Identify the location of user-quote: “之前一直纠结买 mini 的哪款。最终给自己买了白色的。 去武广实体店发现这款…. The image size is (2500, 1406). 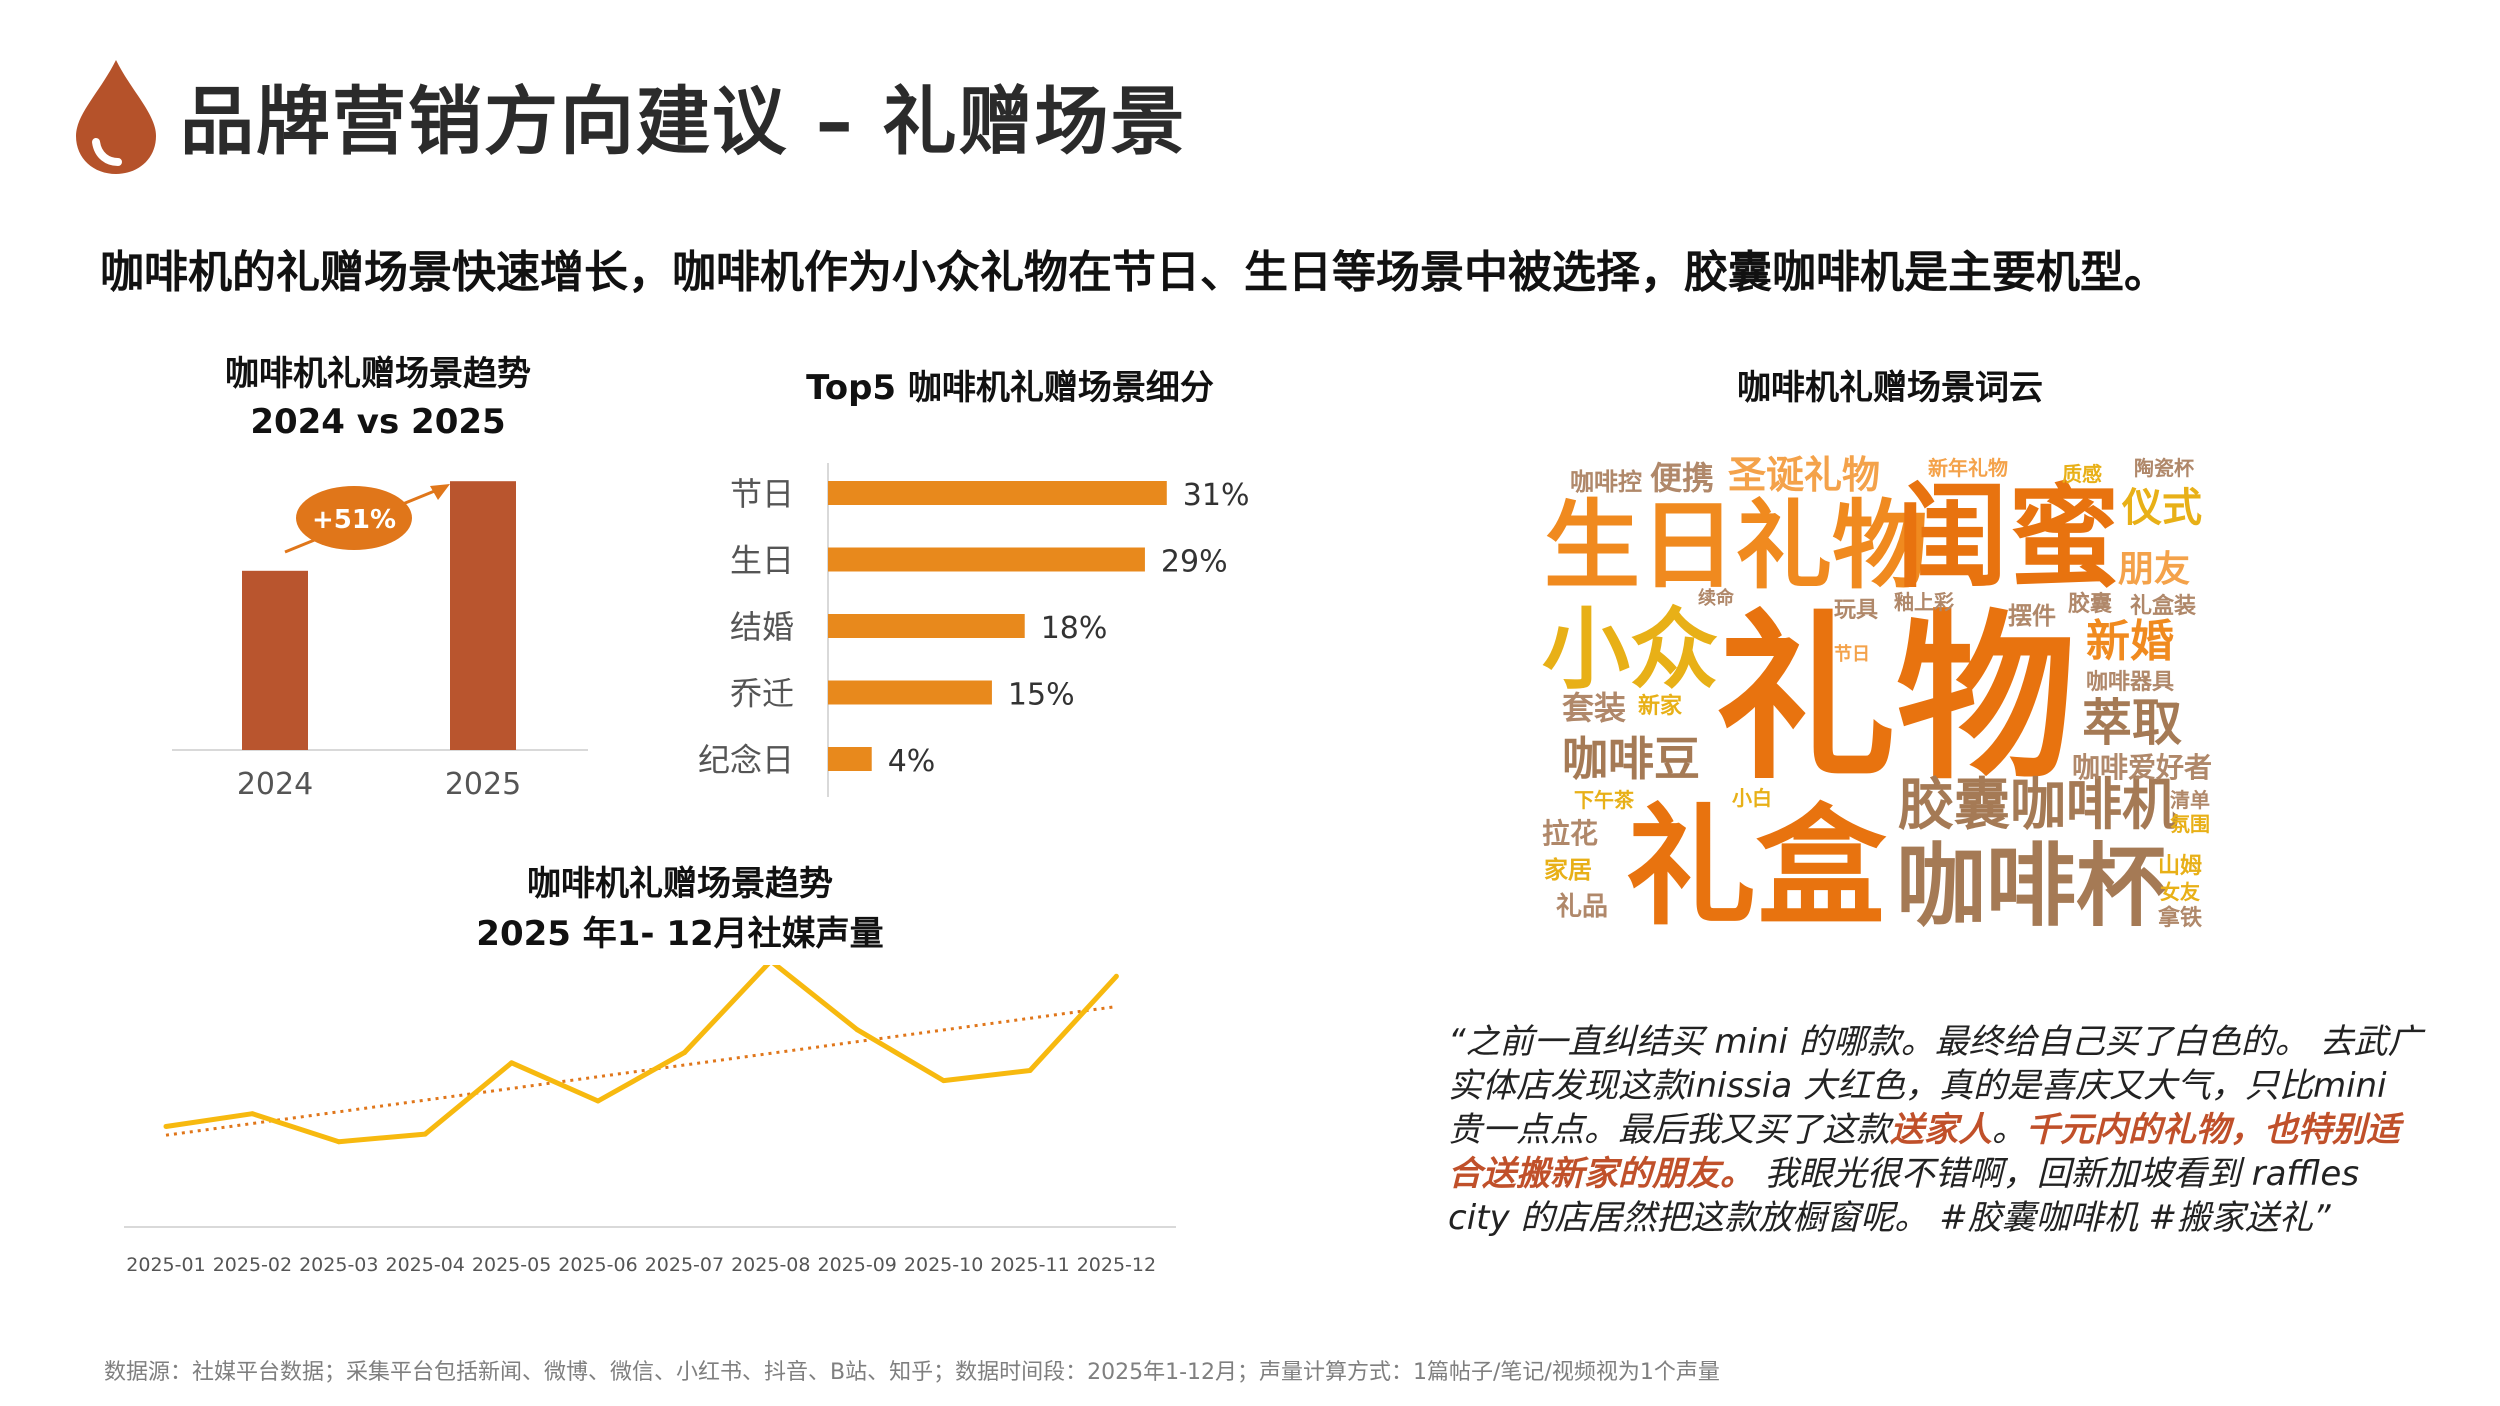
(1938, 1130).